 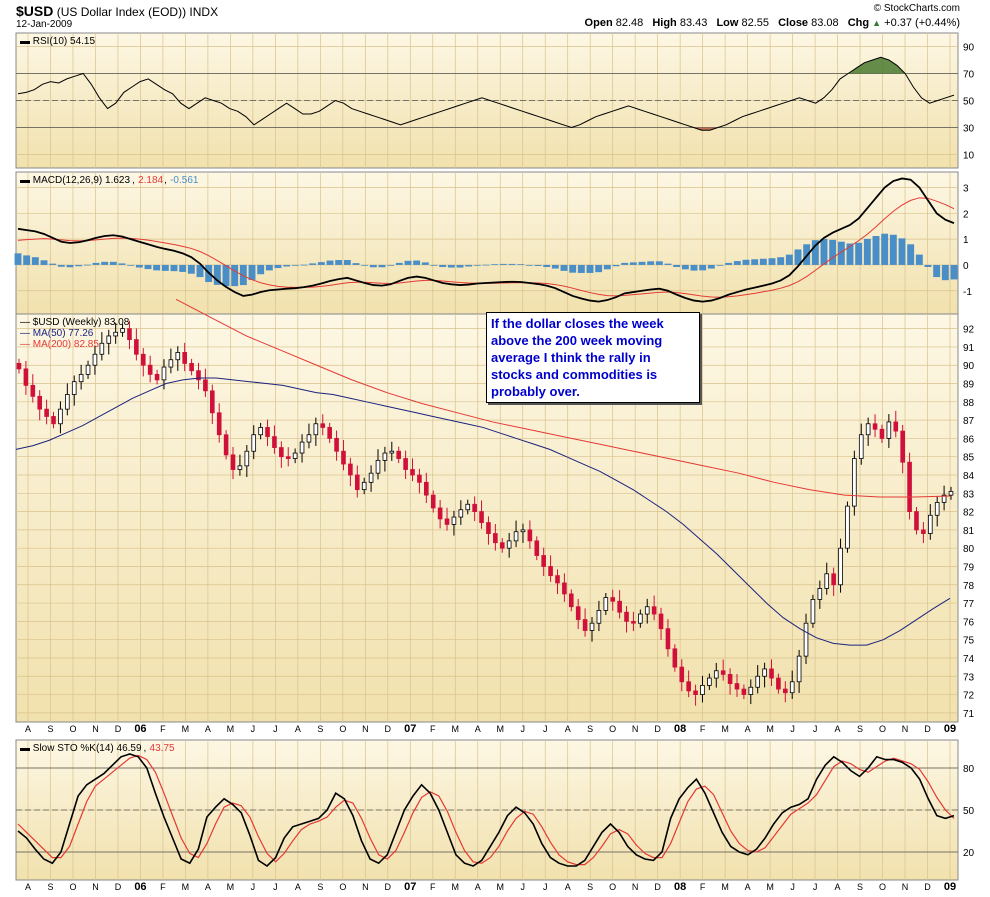 I want to click on x-axis-label: 07, so click(x=410, y=729).